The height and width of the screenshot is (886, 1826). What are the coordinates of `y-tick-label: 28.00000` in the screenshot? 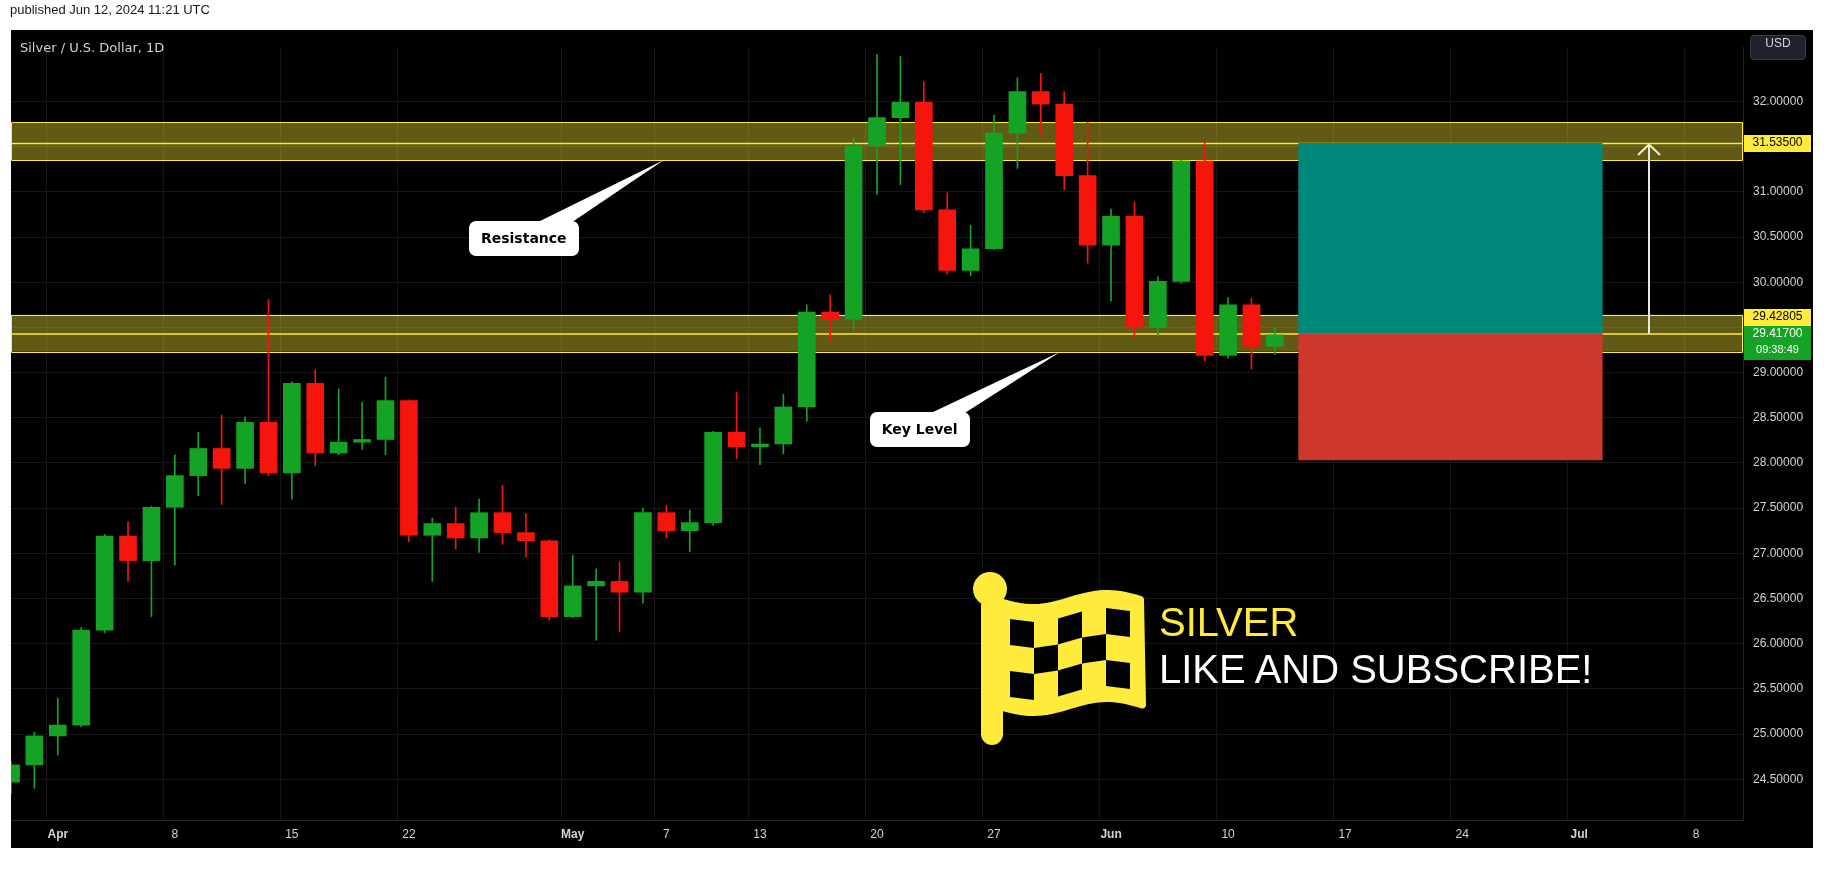 It's located at (1778, 462).